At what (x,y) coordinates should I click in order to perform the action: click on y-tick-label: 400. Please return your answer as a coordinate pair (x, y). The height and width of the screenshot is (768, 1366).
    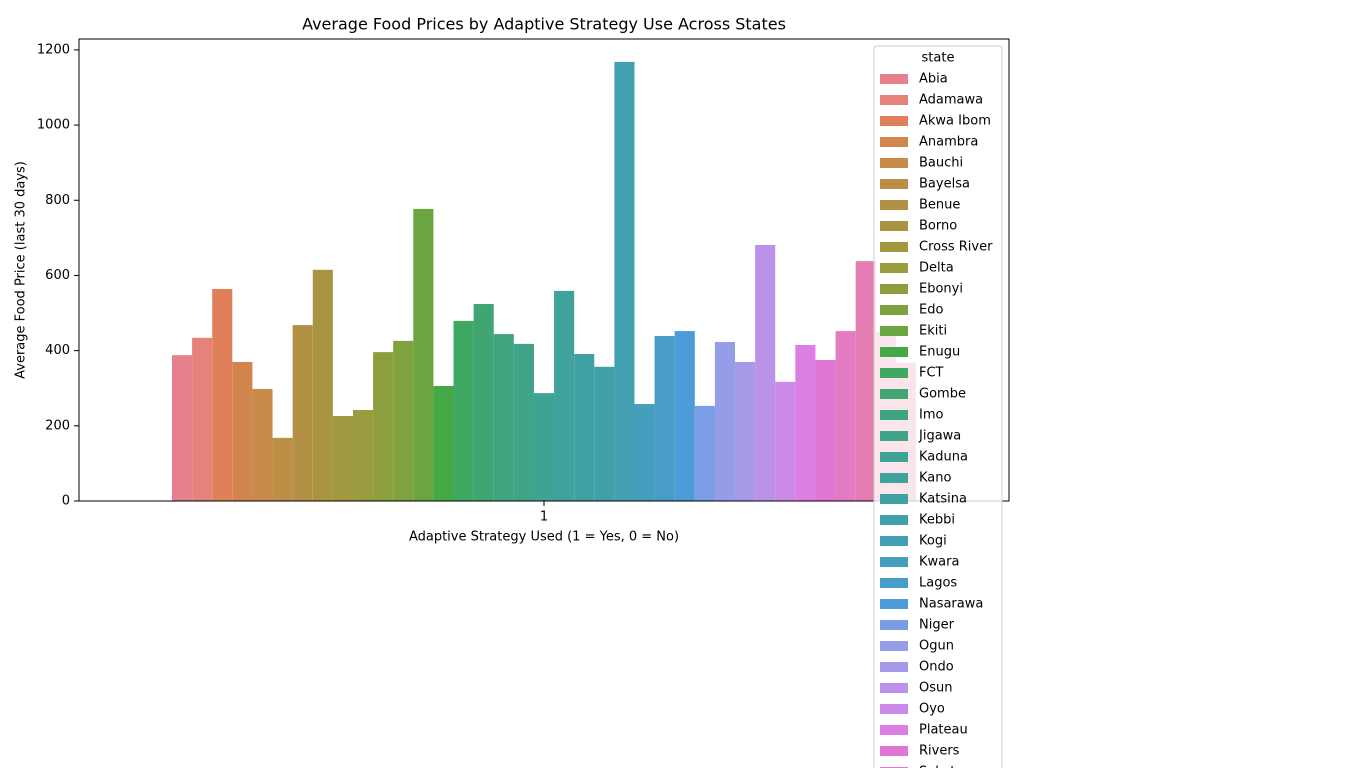
    Looking at the image, I should click on (57, 350).